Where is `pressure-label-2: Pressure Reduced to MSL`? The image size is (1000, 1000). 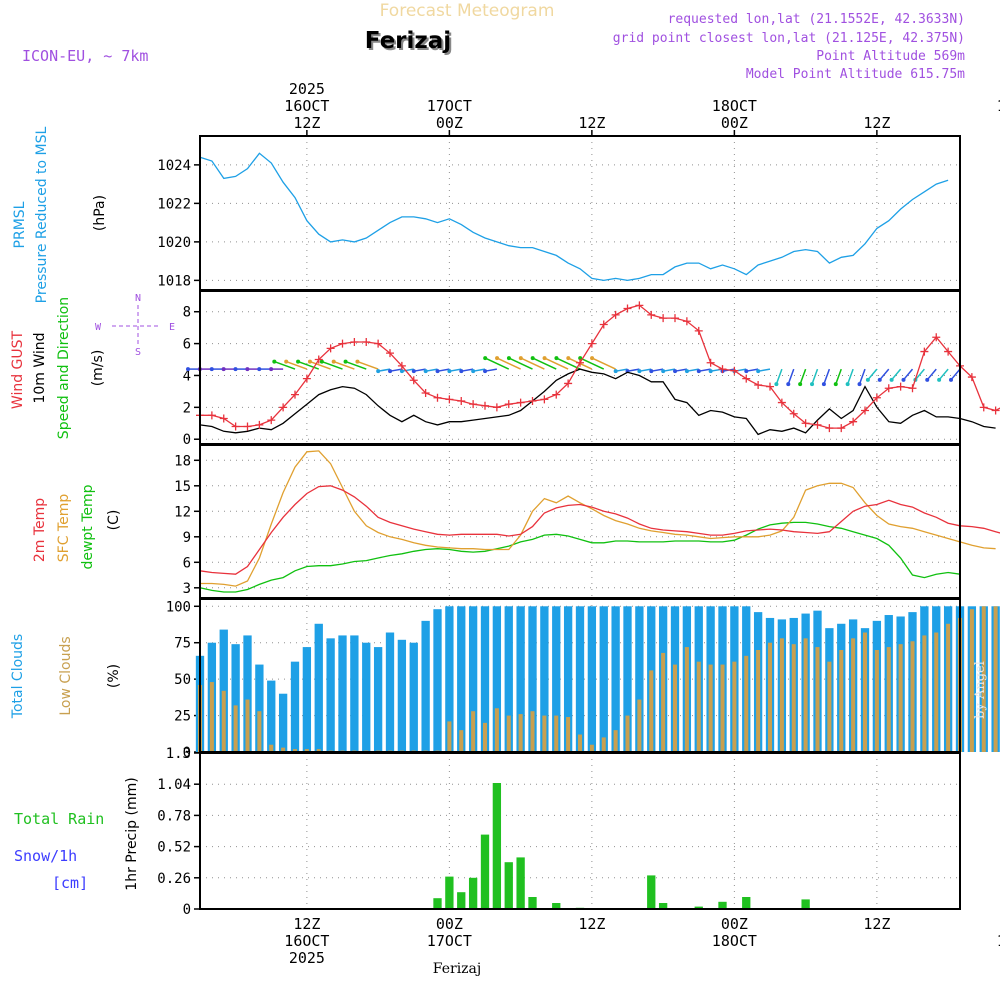
pressure-label-2: Pressure Reduced to MSL is located at coordinates (42, 214).